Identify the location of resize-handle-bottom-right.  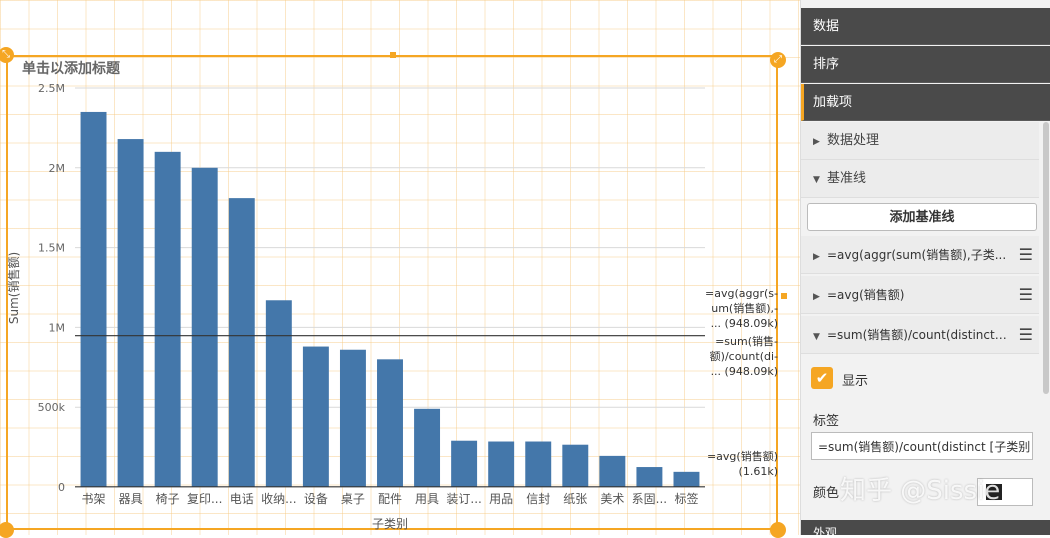
(778, 530).